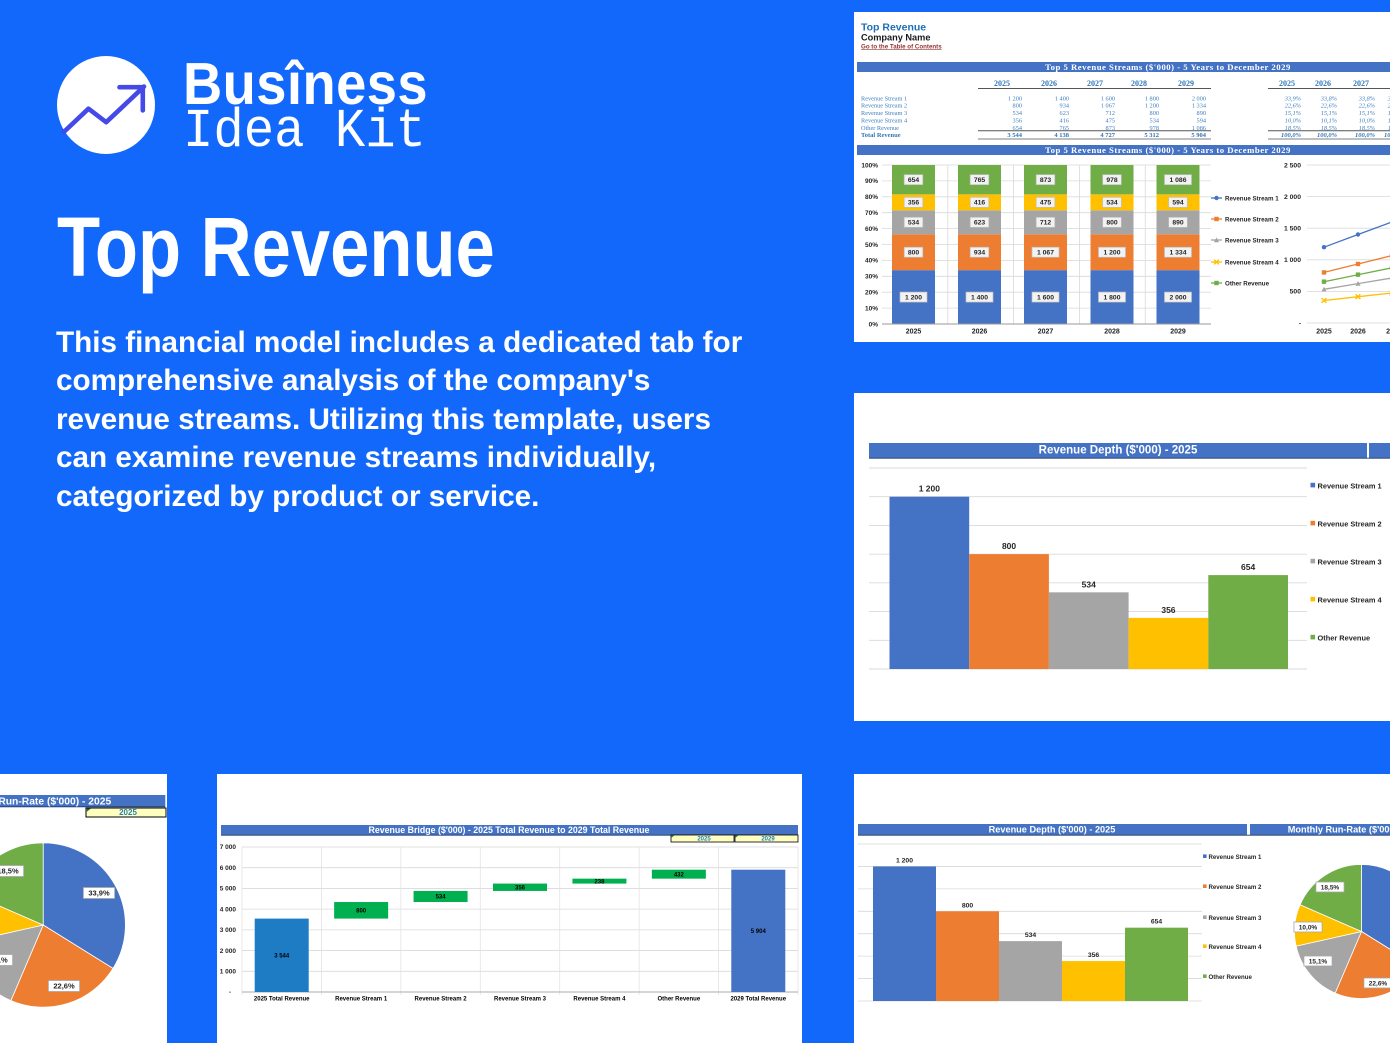 The width and height of the screenshot is (1390, 1043). What do you see at coordinates (901, 46) in the screenshot?
I see `svg-text: Go to the Table of Contents` at bounding box center [901, 46].